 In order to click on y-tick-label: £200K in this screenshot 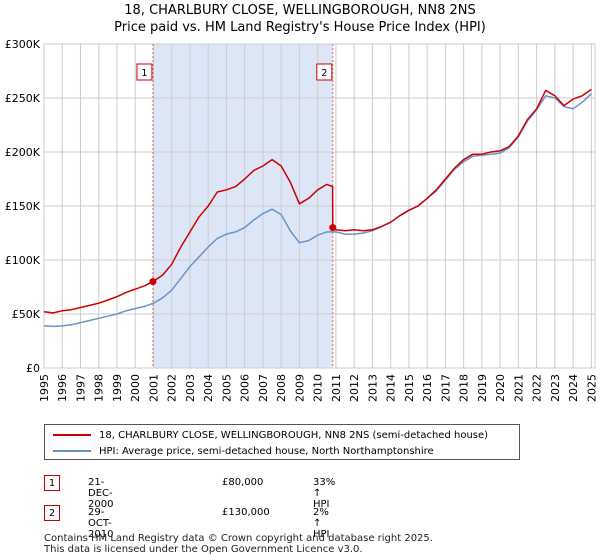, I will do `click(23, 152)`.